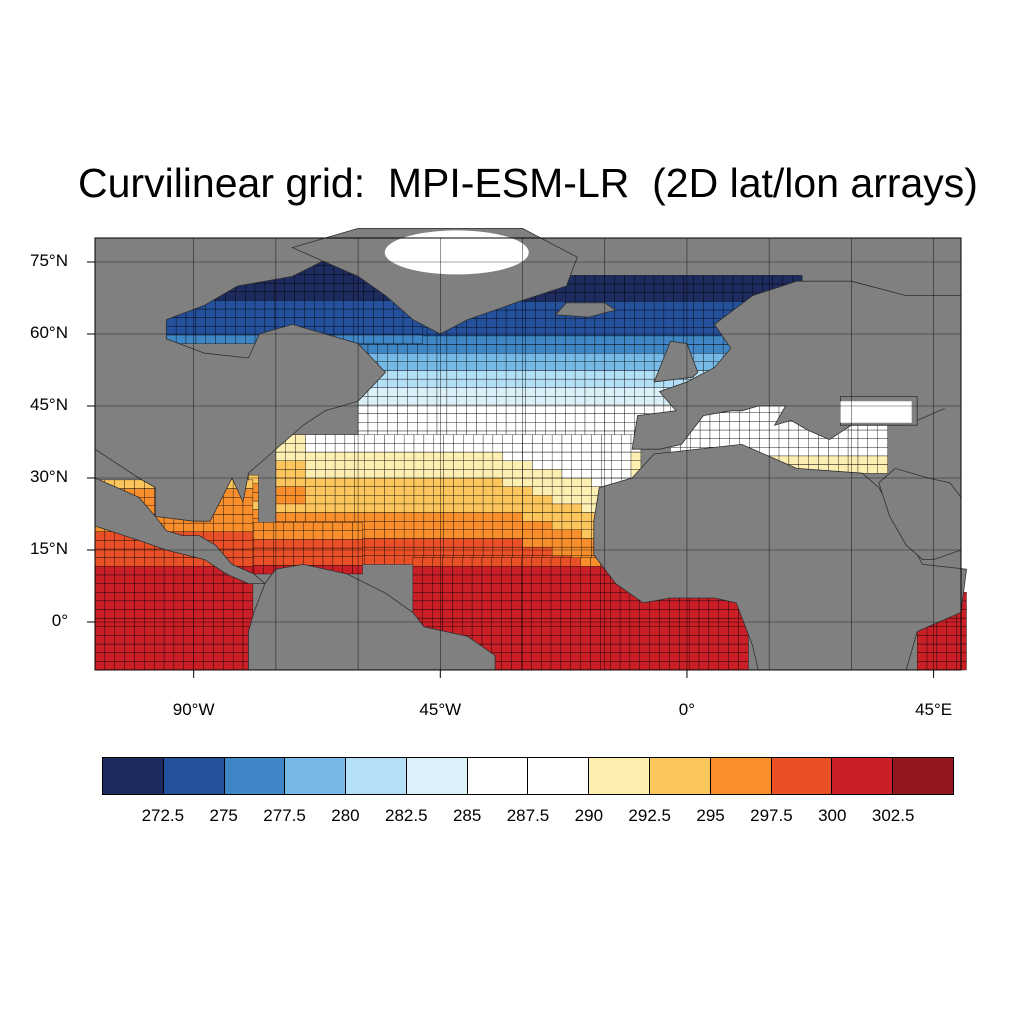 The height and width of the screenshot is (1024, 1024). Describe the element at coordinates (687, 709) in the screenshot. I see `lon-label: 0°` at that location.